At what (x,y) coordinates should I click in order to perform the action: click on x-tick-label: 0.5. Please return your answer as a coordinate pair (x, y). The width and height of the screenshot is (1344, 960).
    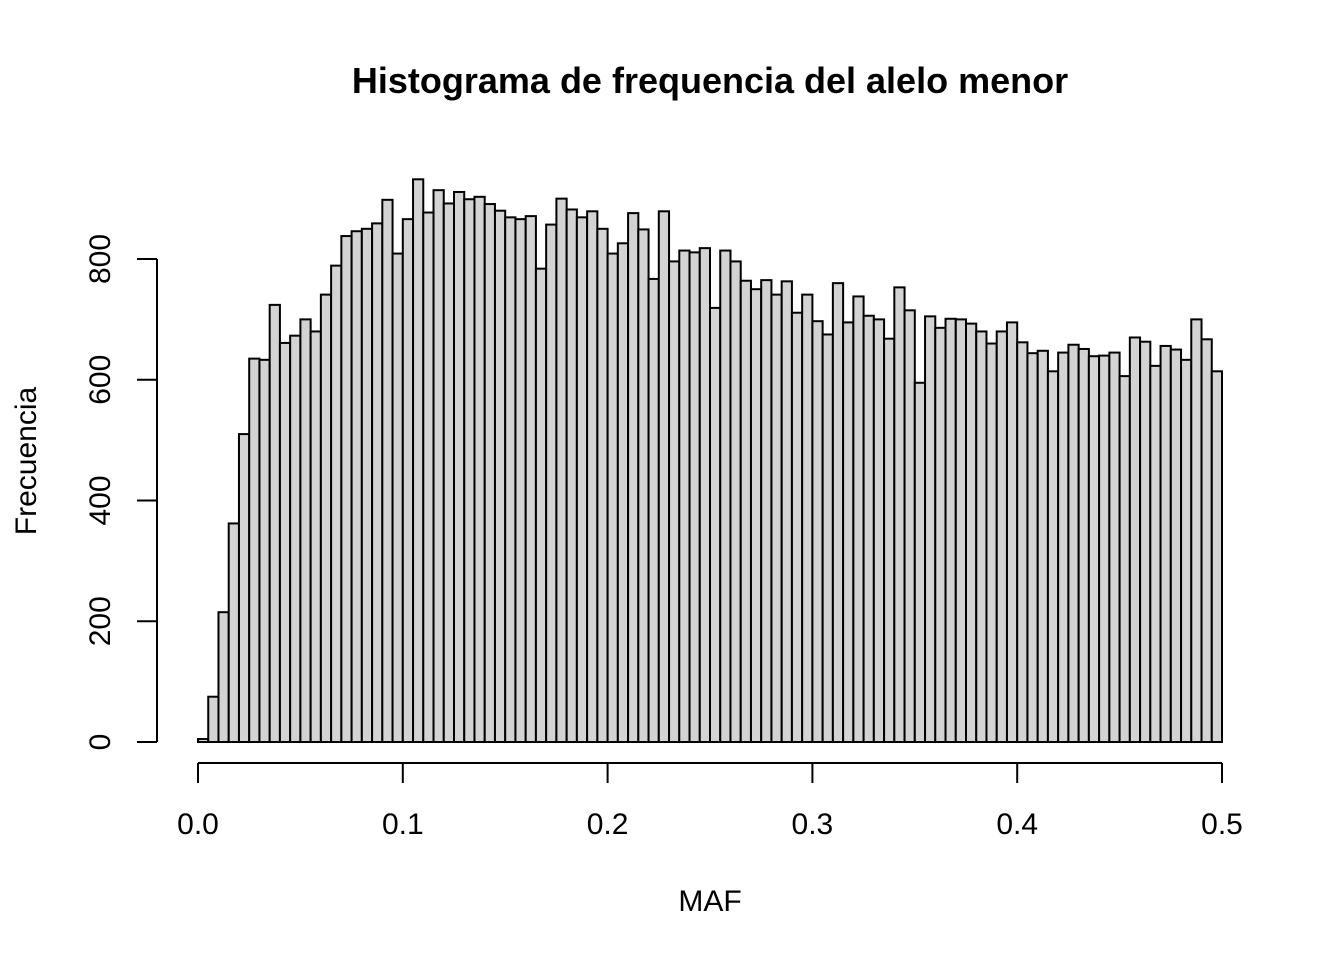
    Looking at the image, I should click on (1222, 824).